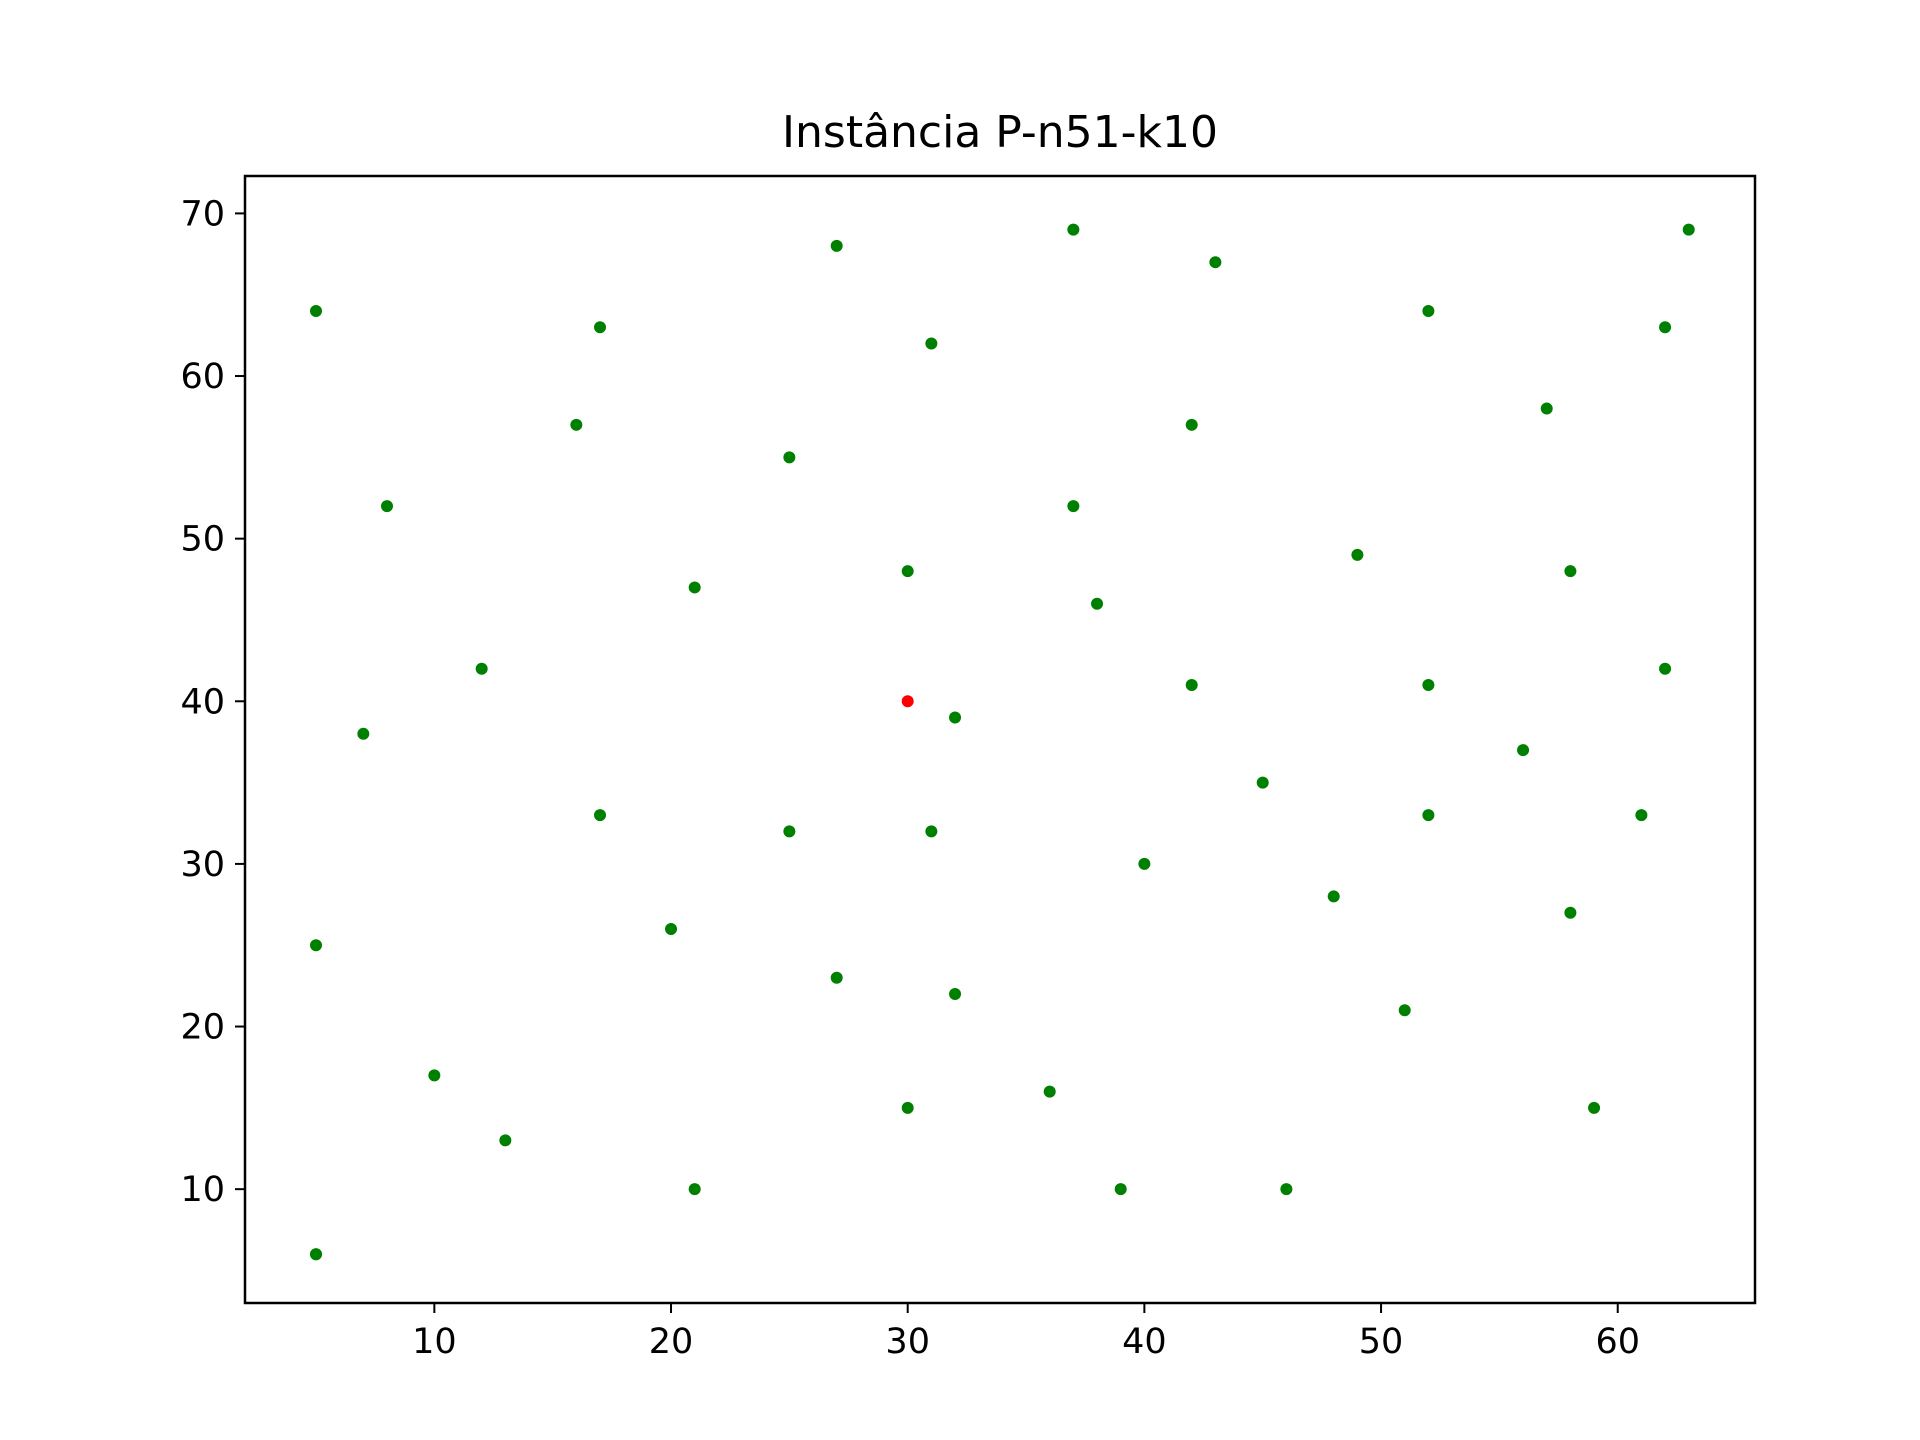  Describe the element at coordinates (671, 1342) in the screenshot. I see `x-tick-label: 20` at that location.